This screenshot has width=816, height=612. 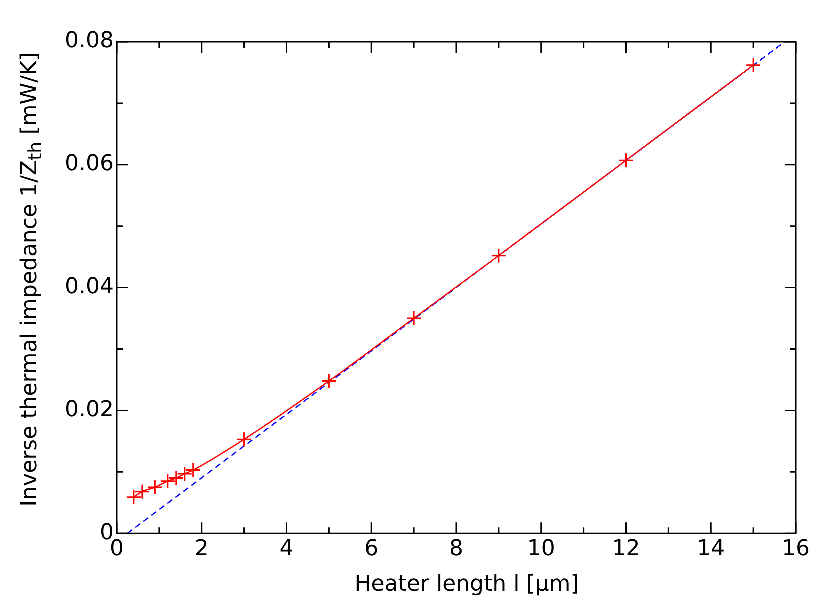 What do you see at coordinates (541, 549) in the screenshot?
I see `x-tick-label: 10` at bounding box center [541, 549].